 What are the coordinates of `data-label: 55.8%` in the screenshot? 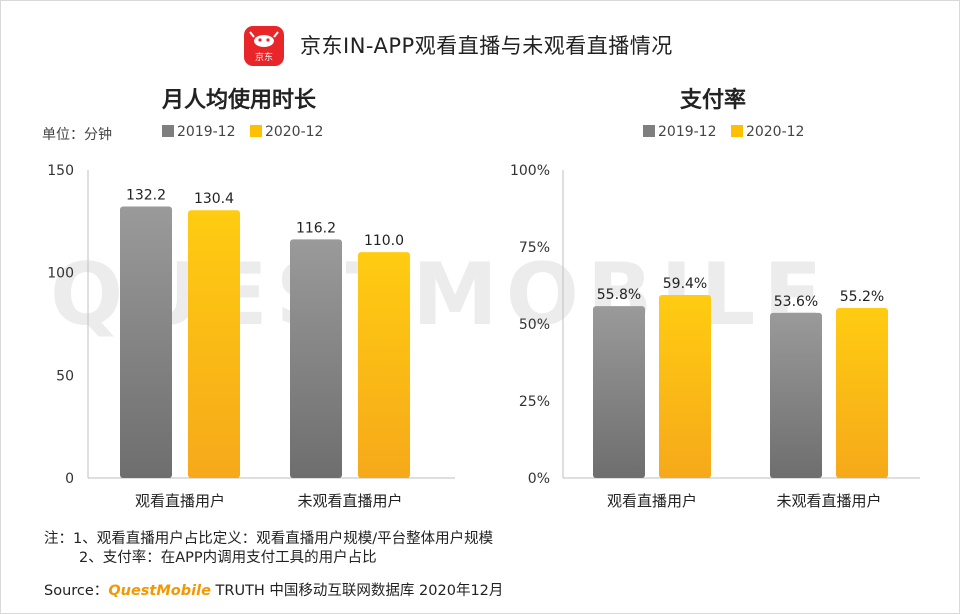 It's located at (619, 295).